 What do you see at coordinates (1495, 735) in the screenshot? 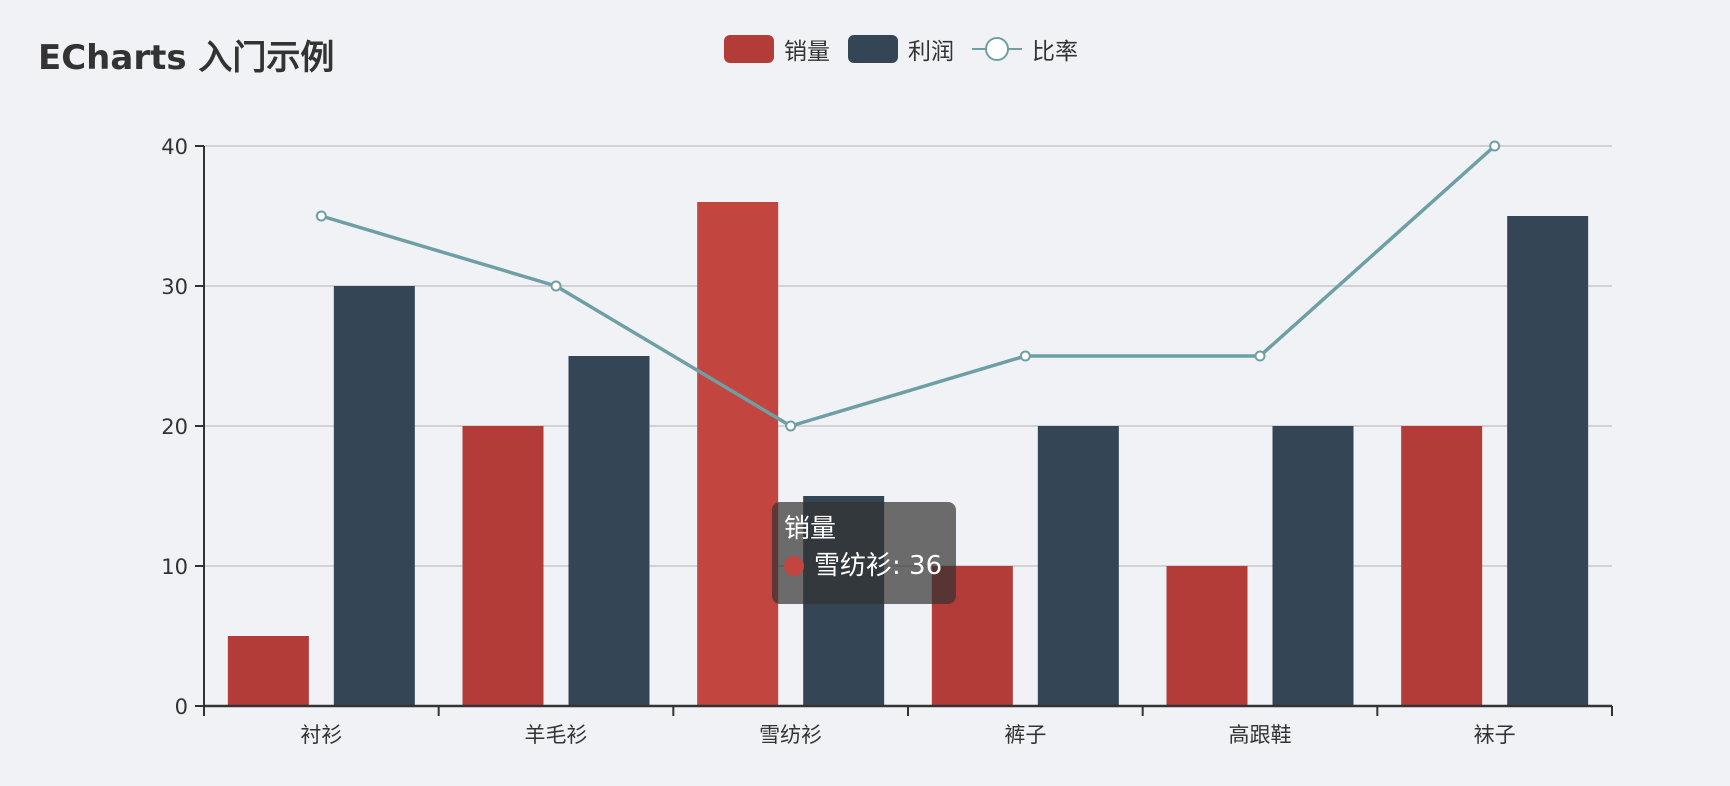
I see `x-tick-label: 袜子` at bounding box center [1495, 735].